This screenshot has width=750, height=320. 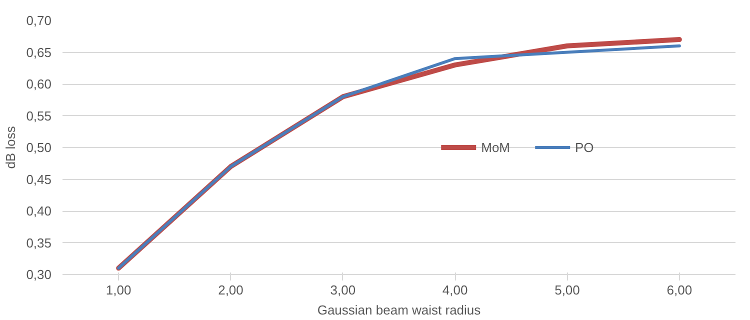 I want to click on y-tick-label: 0,60, so click(x=39, y=84).